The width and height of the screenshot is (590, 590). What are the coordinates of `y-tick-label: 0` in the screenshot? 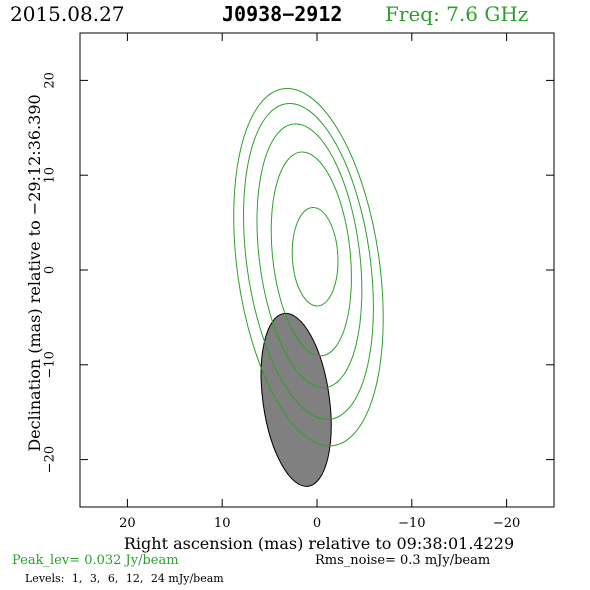 It's located at (50, 270).